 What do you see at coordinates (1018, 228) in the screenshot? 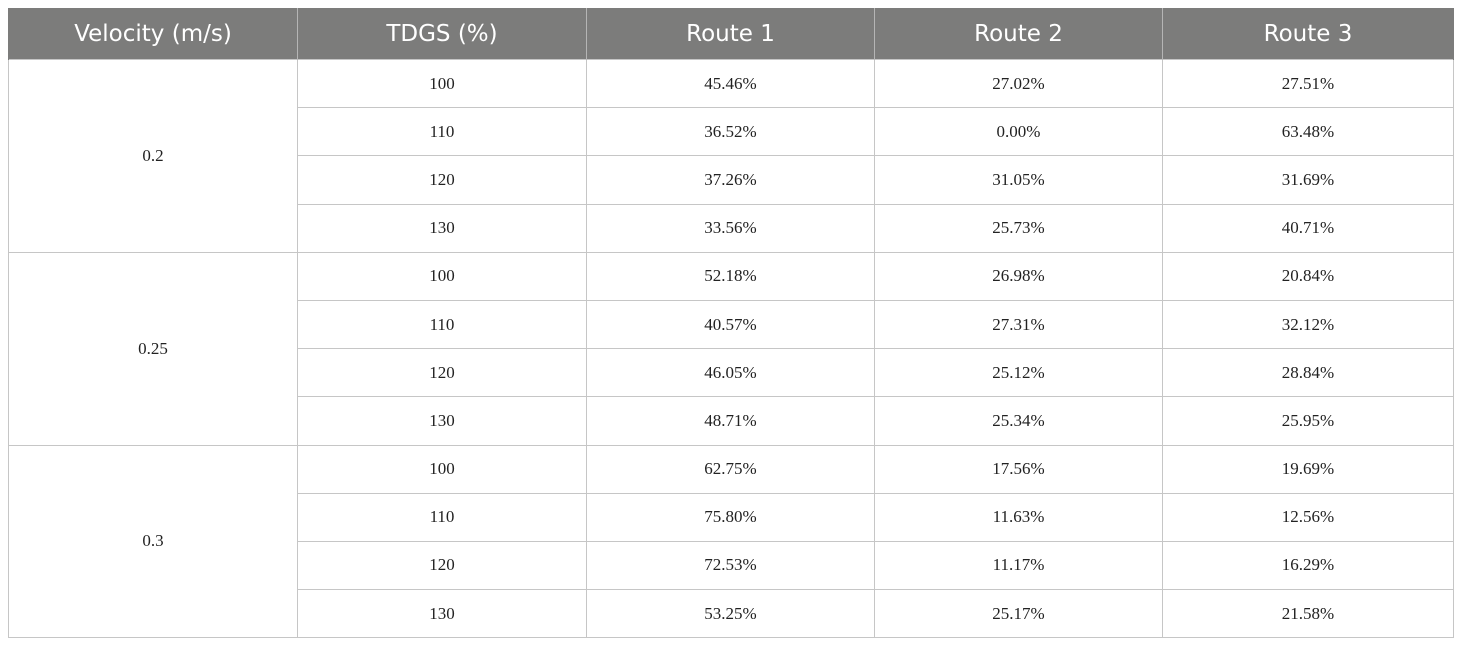
I see `route-2-cell: 25.73%` at bounding box center [1018, 228].